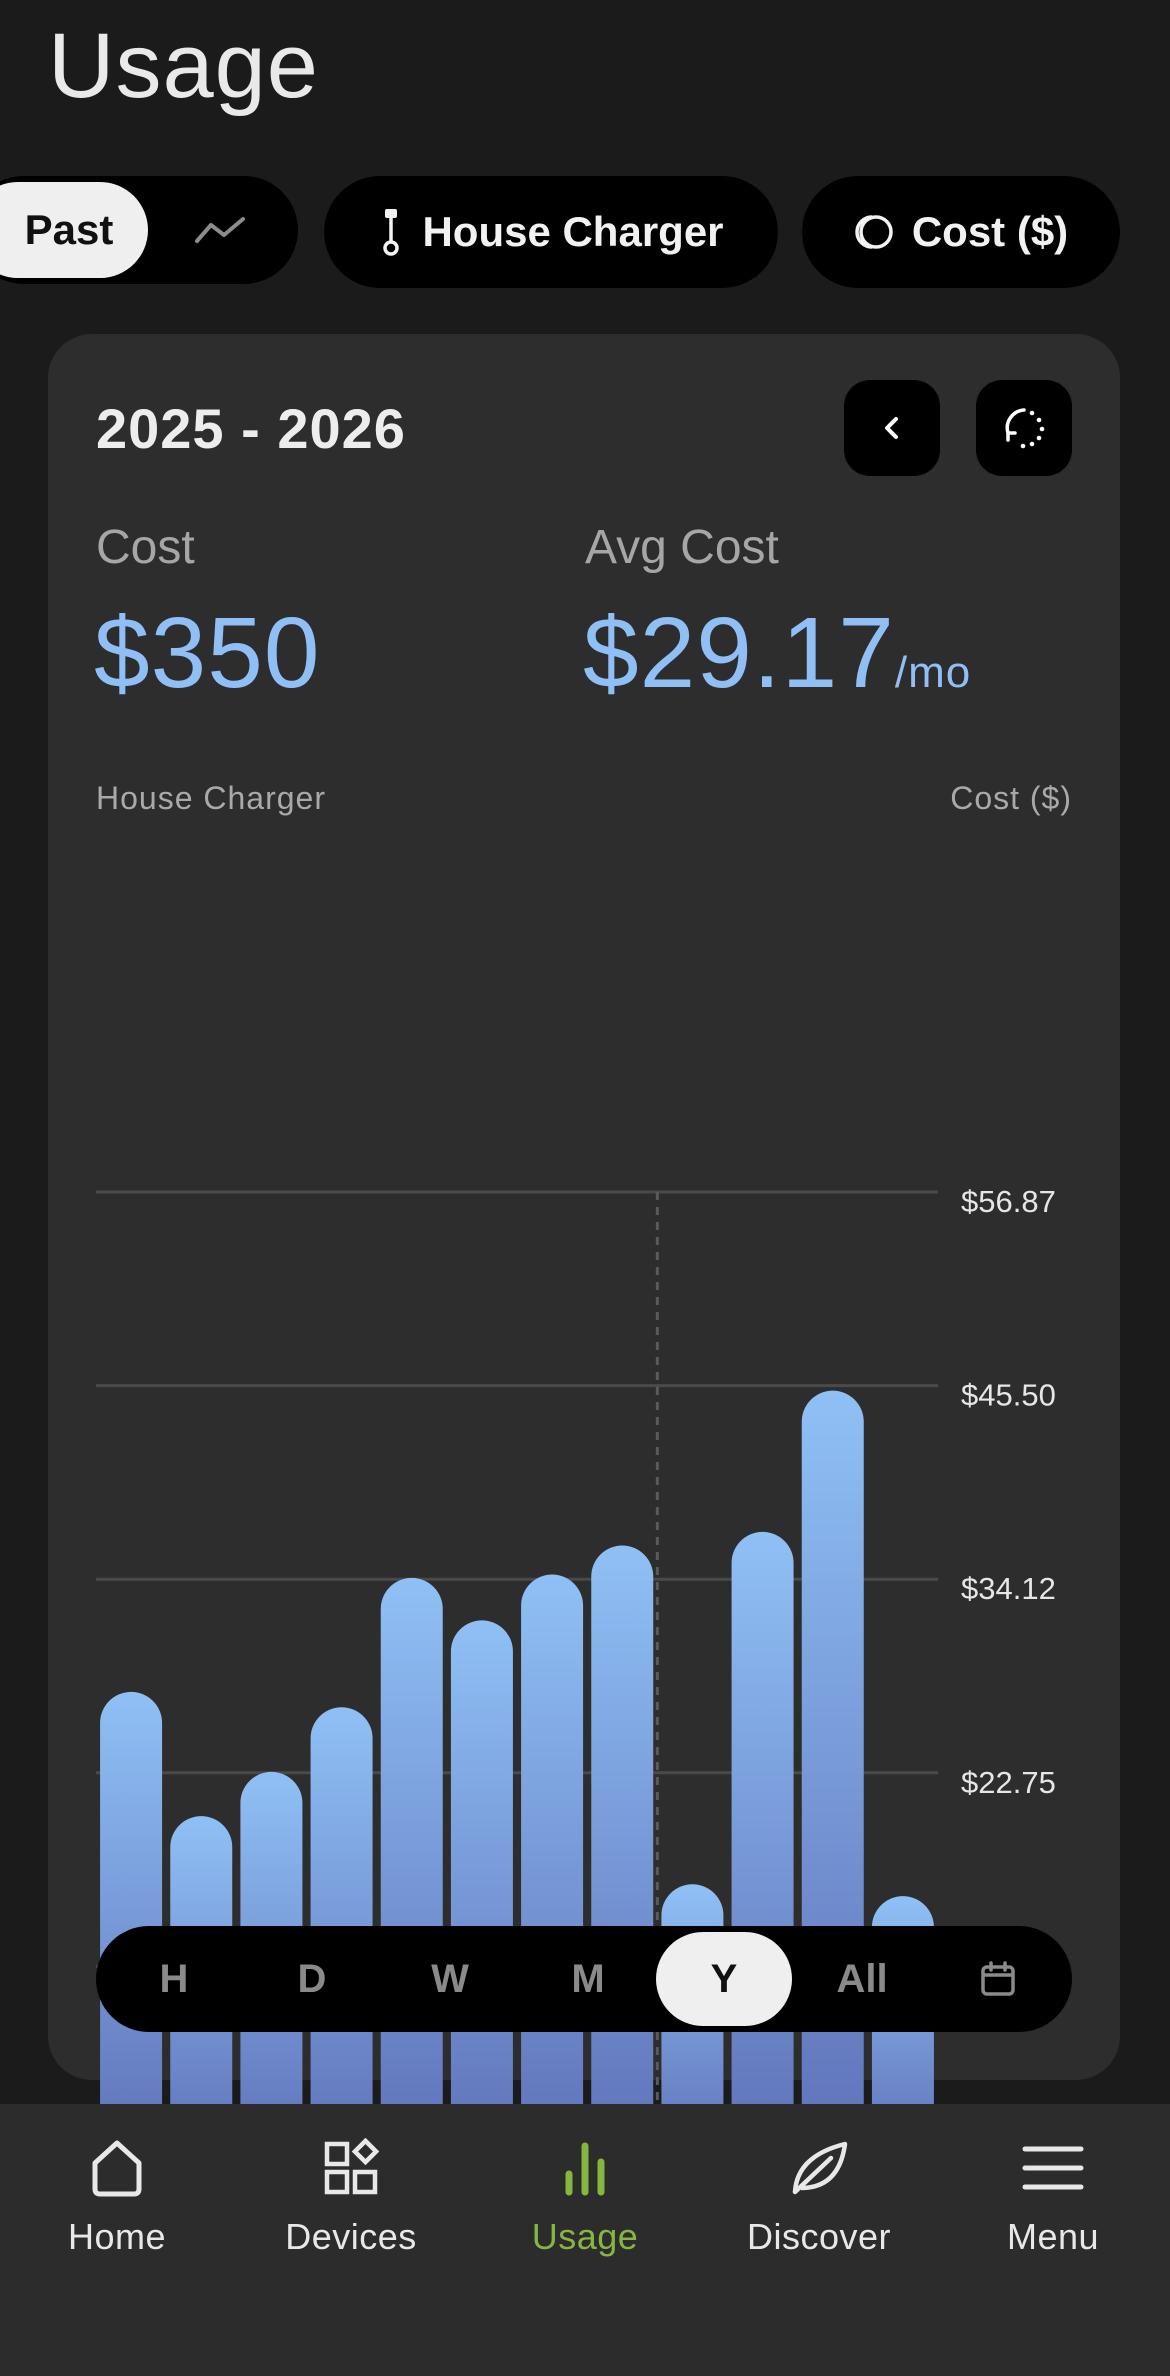  I want to click on page-title: Usage, so click(183, 66).